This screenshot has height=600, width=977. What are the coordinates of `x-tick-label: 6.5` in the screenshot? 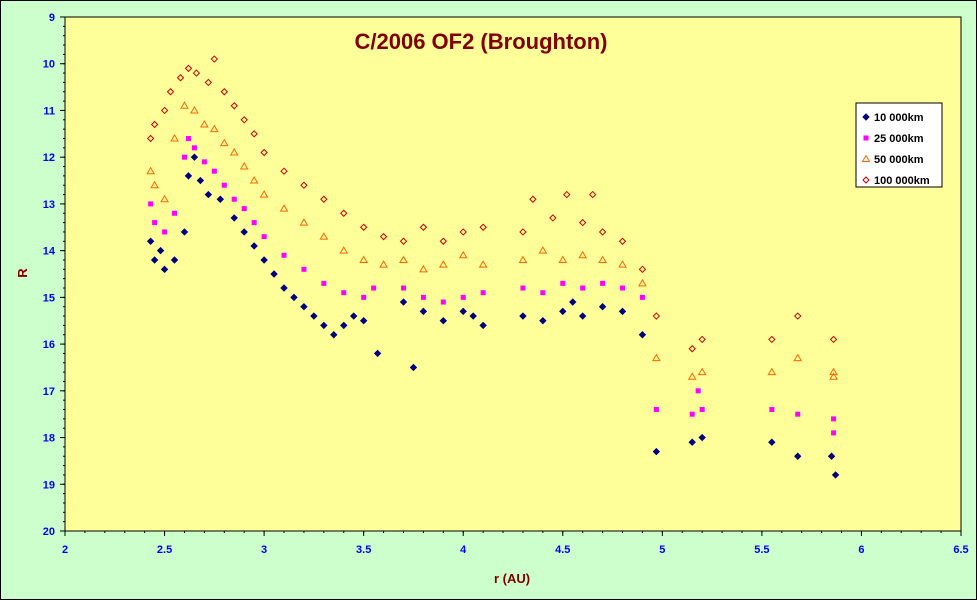 It's located at (960, 550).